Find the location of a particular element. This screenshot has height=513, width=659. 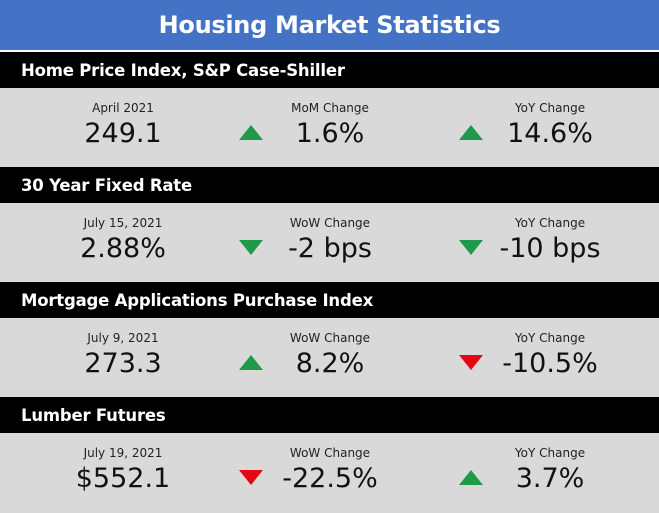

stat-yoy-change: YoY Change -10.5% is located at coordinates (550, 358).